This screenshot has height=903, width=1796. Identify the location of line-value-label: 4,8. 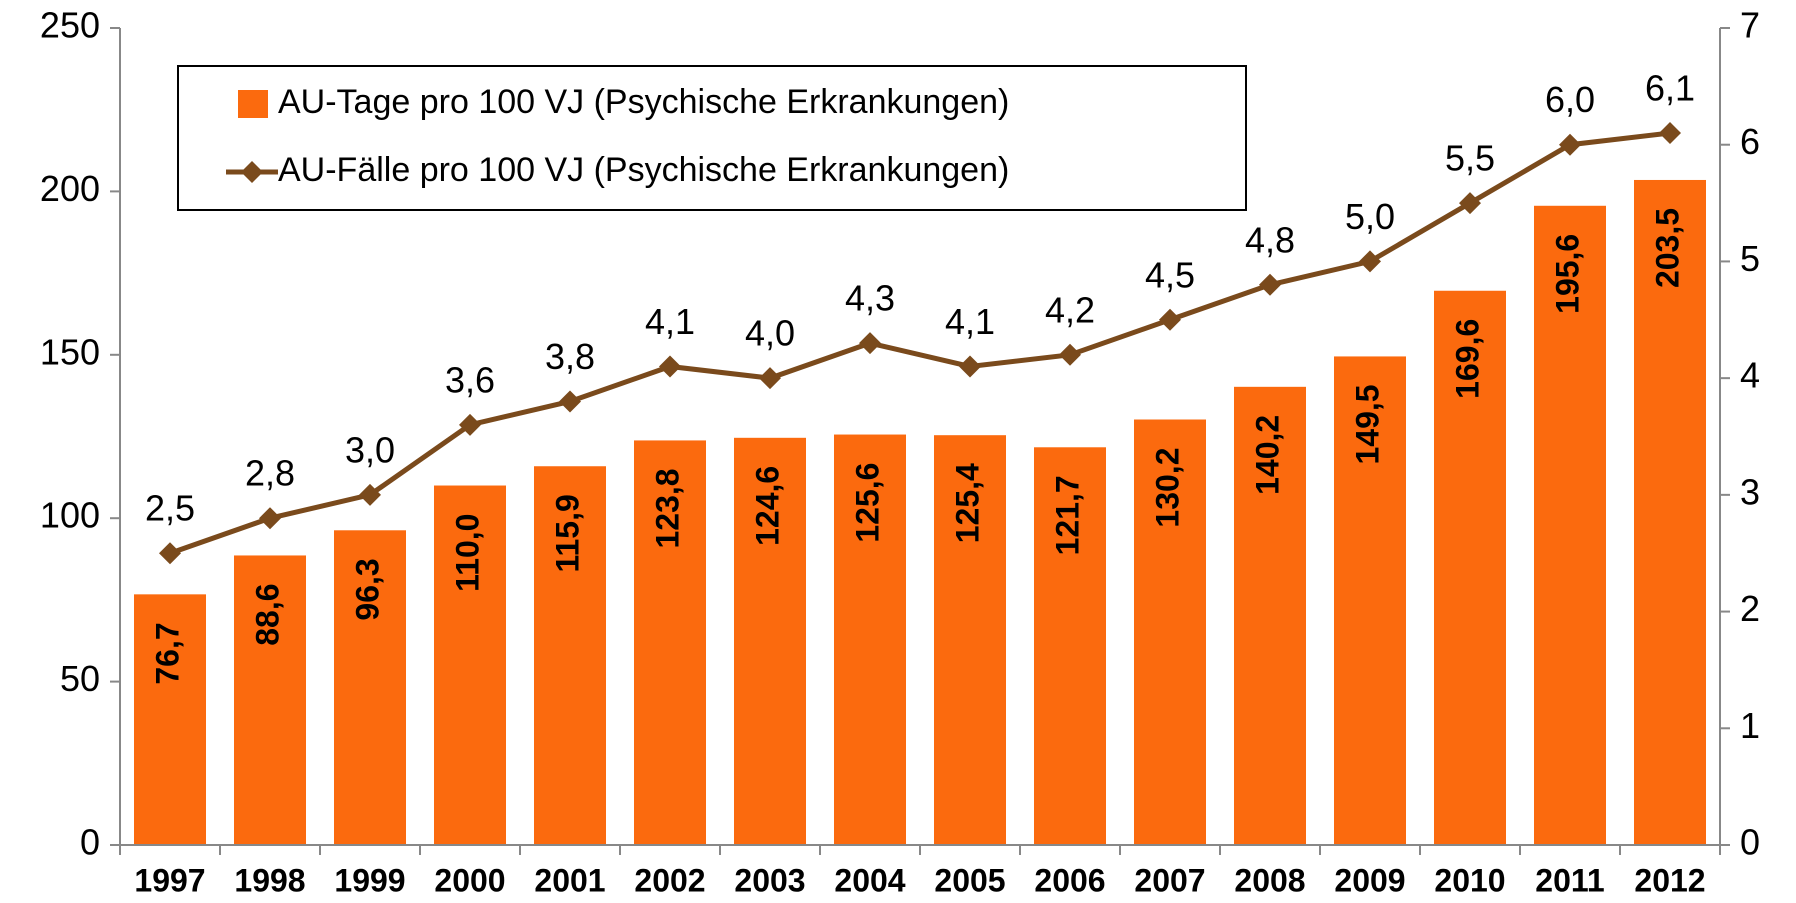
(1270, 239).